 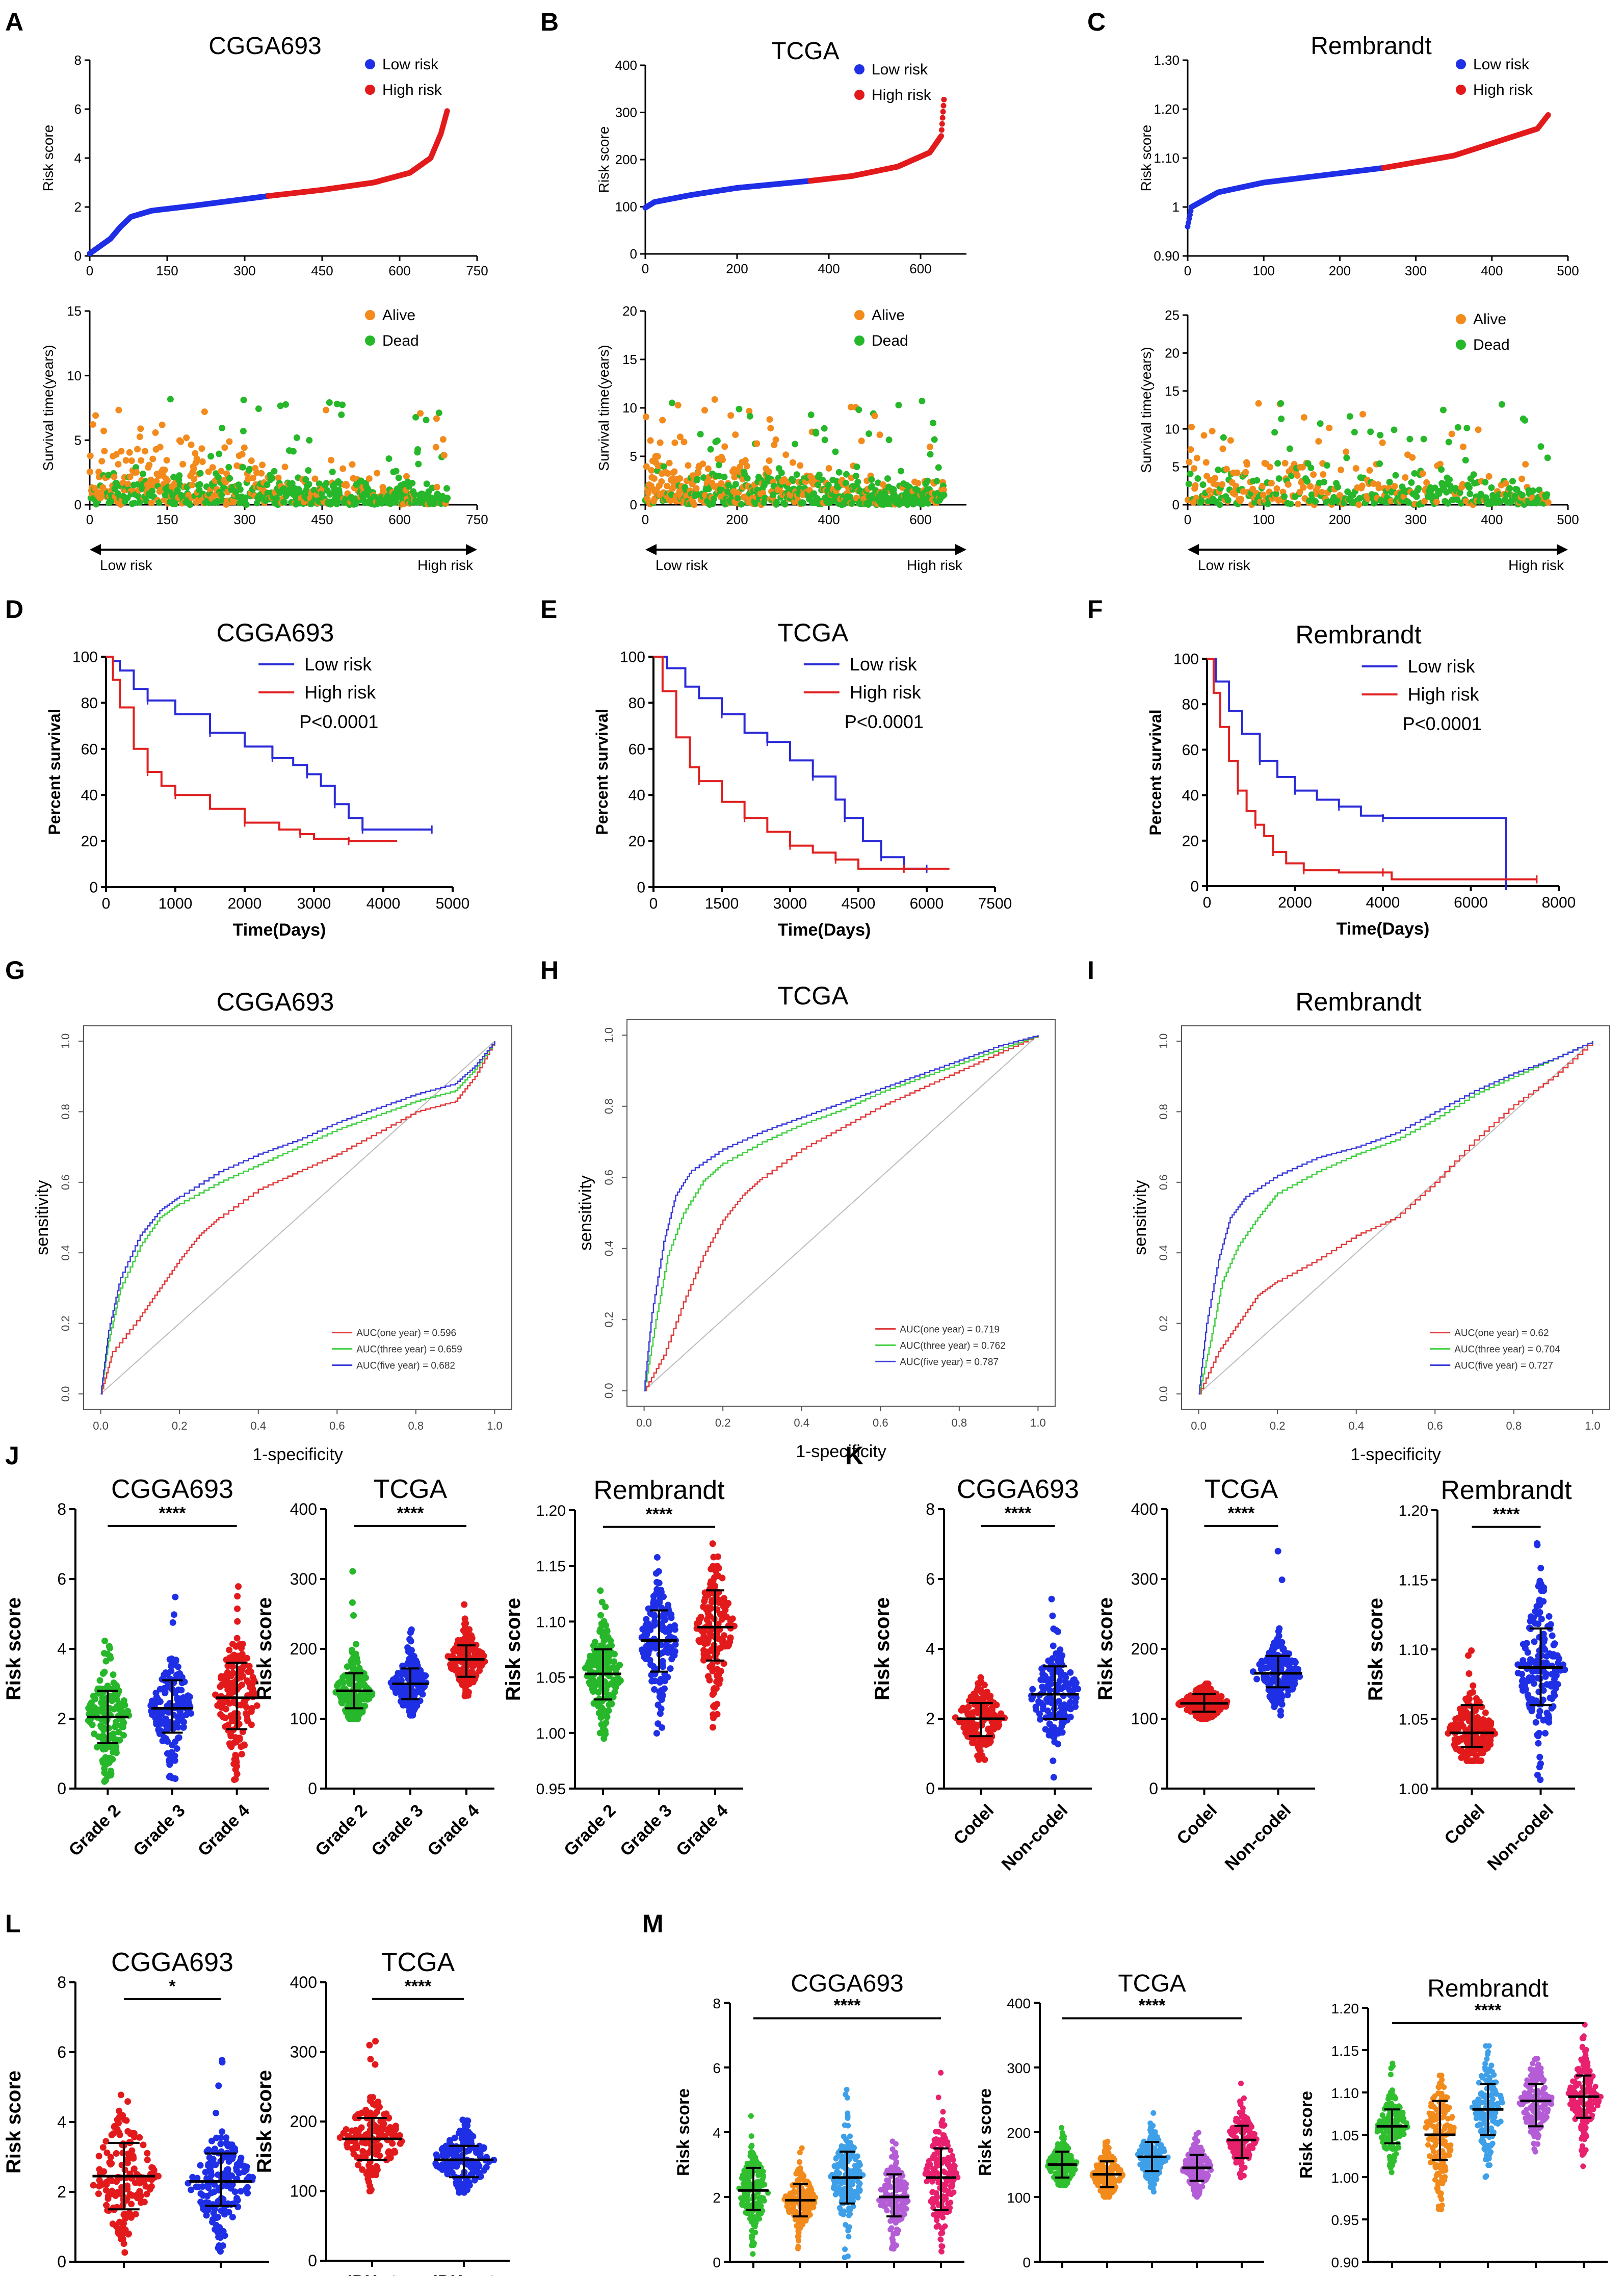 What do you see at coordinates (813, 632) in the screenshot?
I see `chart-title: TCGA` at bounding box center [813, 632].